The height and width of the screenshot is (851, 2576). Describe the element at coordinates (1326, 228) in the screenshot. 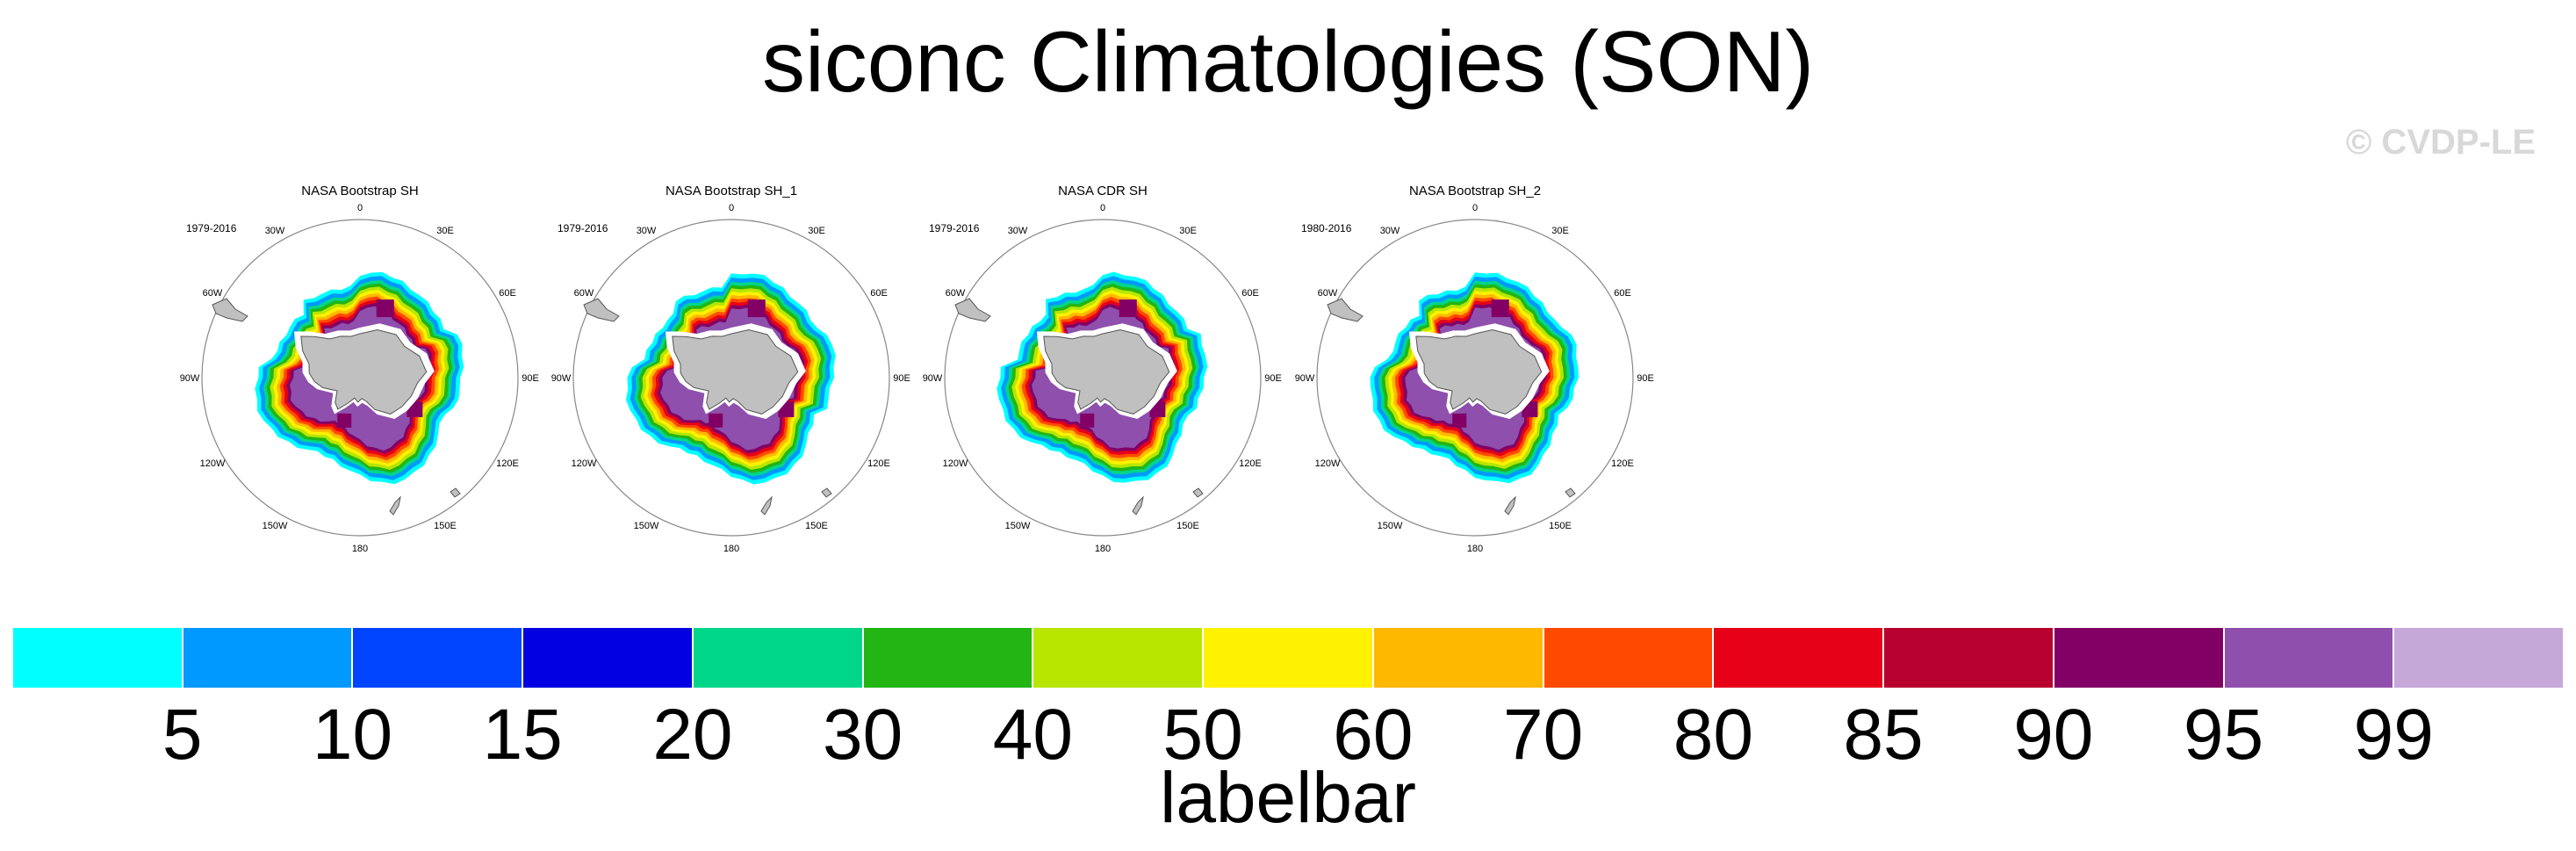

I see `panel-period: 1980-2016` at that location.